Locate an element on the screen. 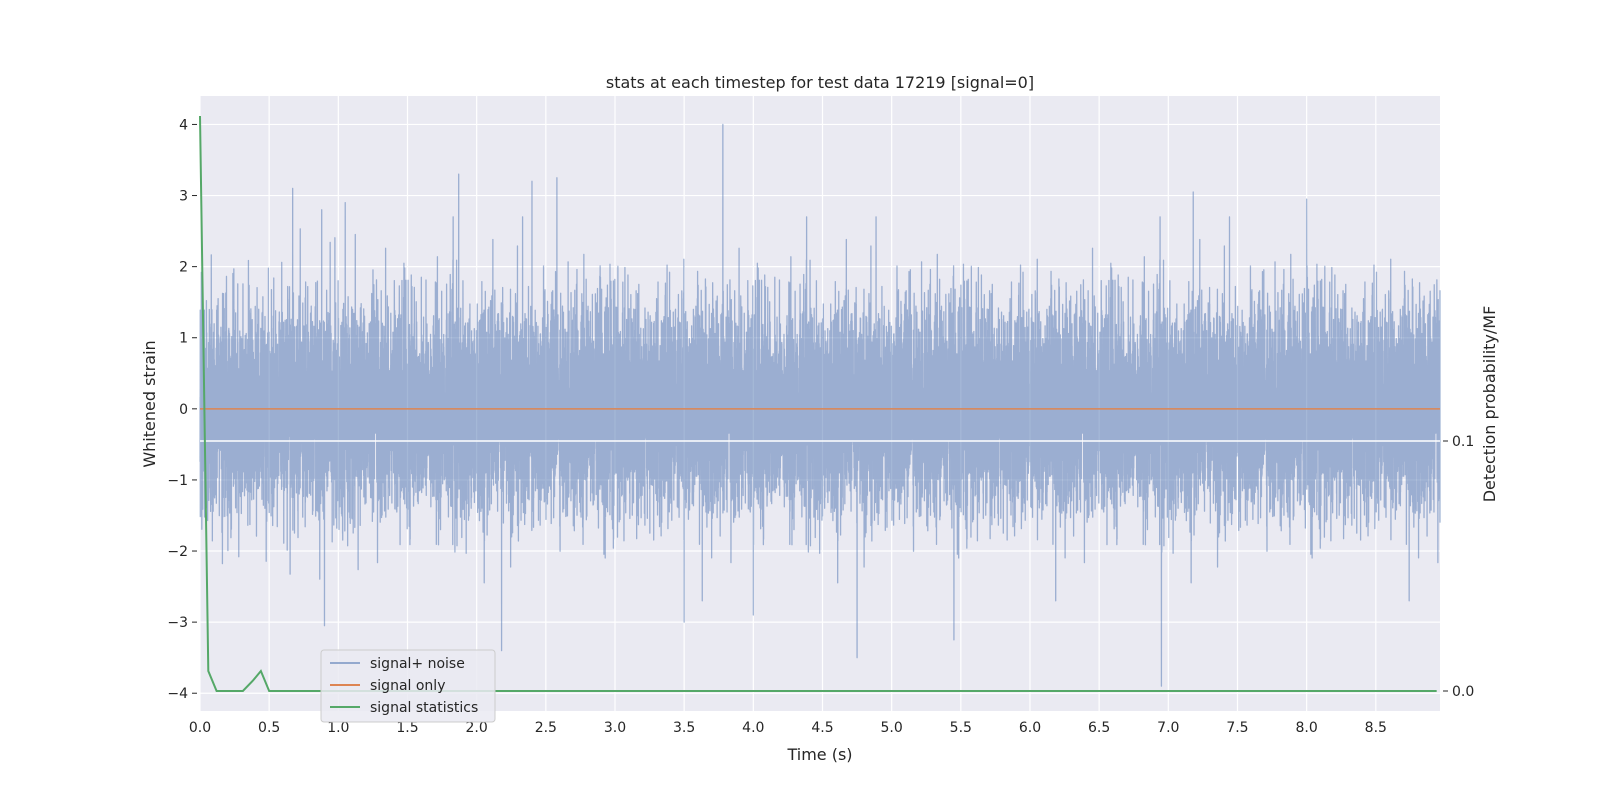 Image resolution: width=1600 pixels, height=800 pixels. x-tick-label: 6.0 is located at coordinates (1030, 728).